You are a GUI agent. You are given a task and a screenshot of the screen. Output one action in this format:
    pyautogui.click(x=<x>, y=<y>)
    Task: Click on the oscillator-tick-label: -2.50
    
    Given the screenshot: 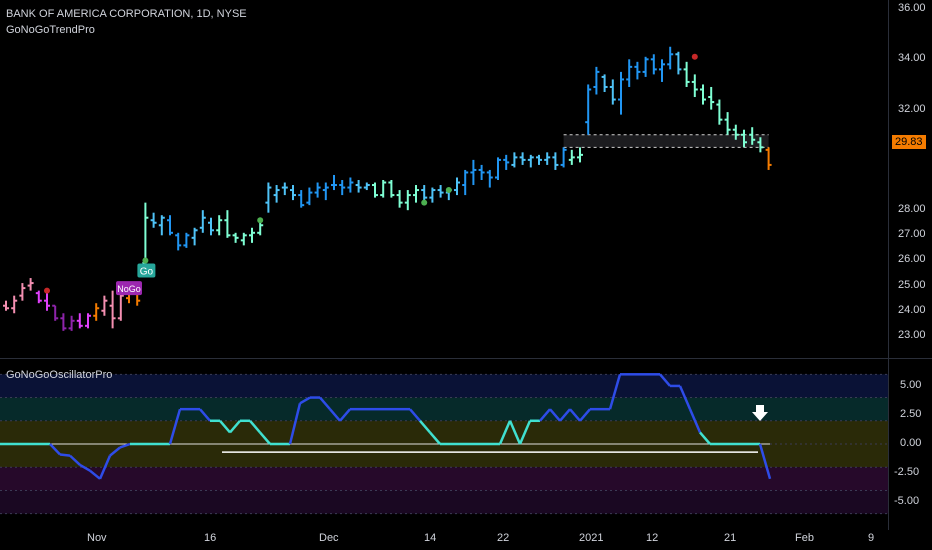 What is the action you would take?
    pyautogui.click(x=907, y=472)
    